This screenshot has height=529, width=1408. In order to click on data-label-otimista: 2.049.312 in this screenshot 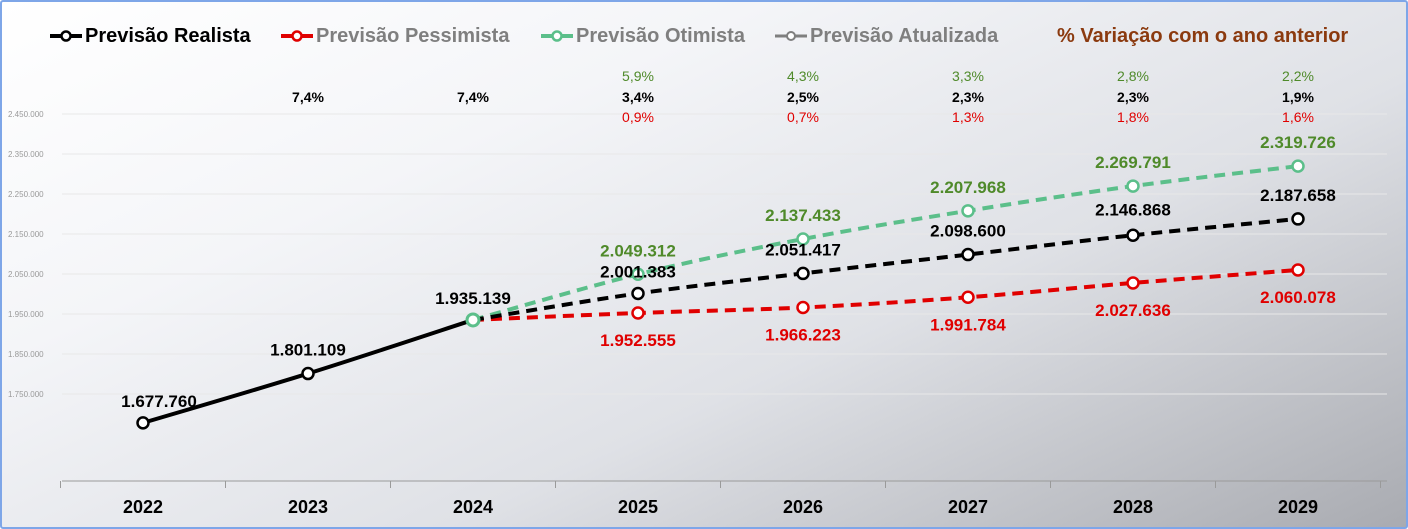, I will do `click(638, 250)`.